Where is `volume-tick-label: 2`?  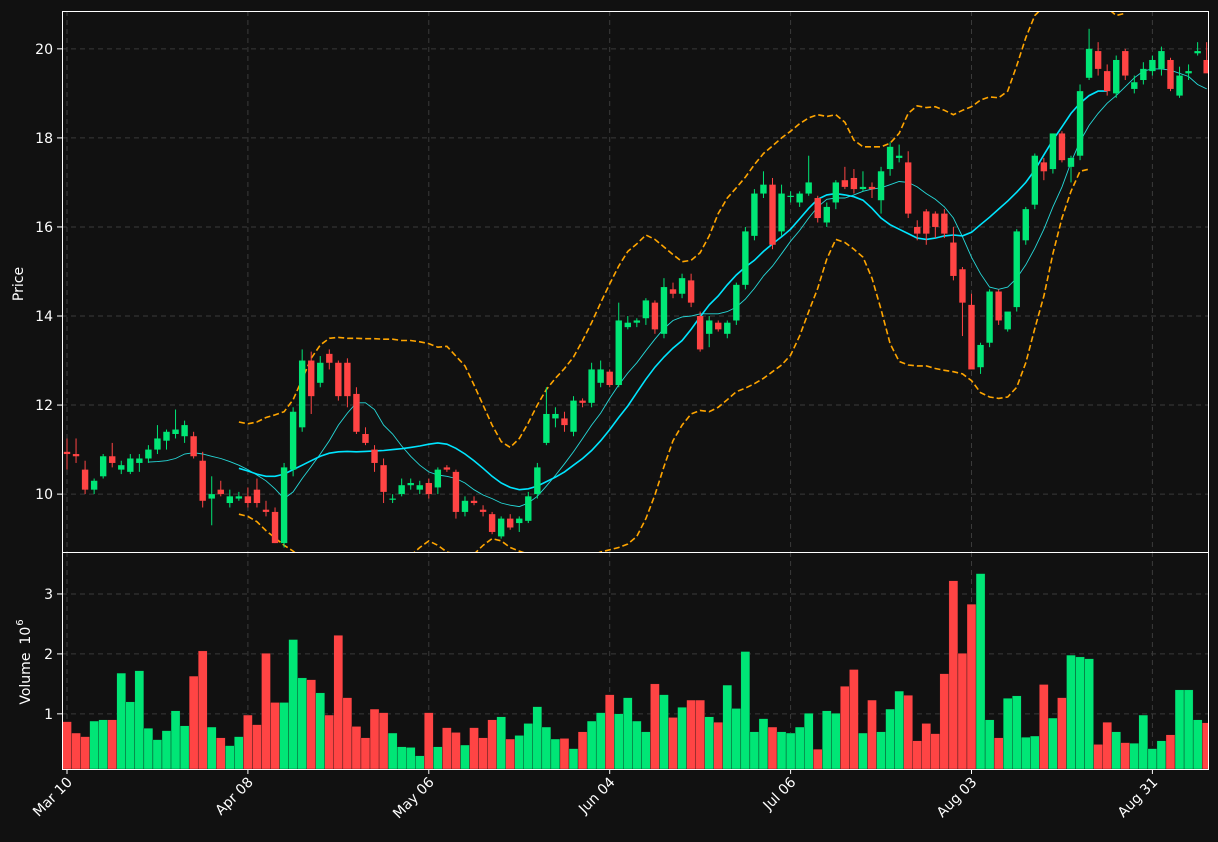 volume-tick-label: 2 is located at coordinates (48, 655).